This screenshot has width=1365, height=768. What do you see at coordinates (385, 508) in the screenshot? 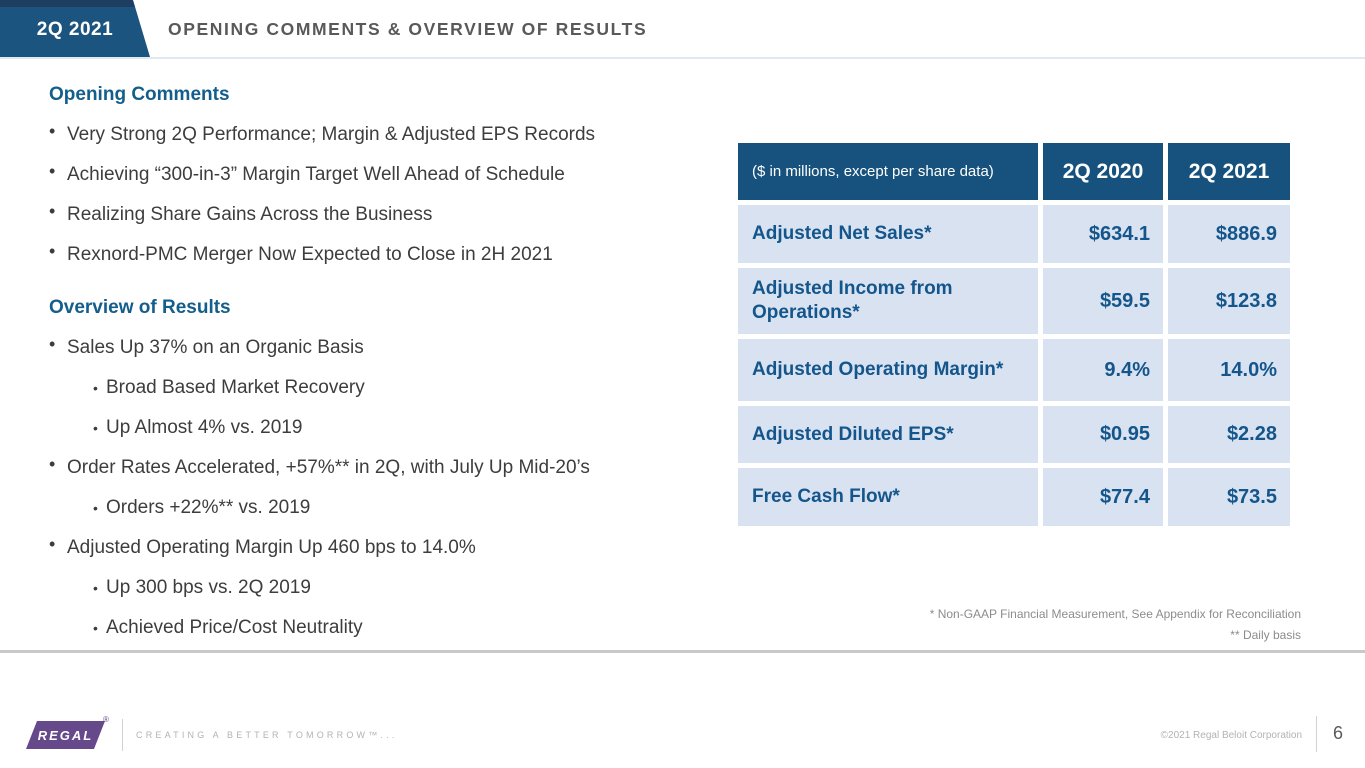
I see `list-item: • Orders +22%** vs. 2019` at bounding box center [385, 508].